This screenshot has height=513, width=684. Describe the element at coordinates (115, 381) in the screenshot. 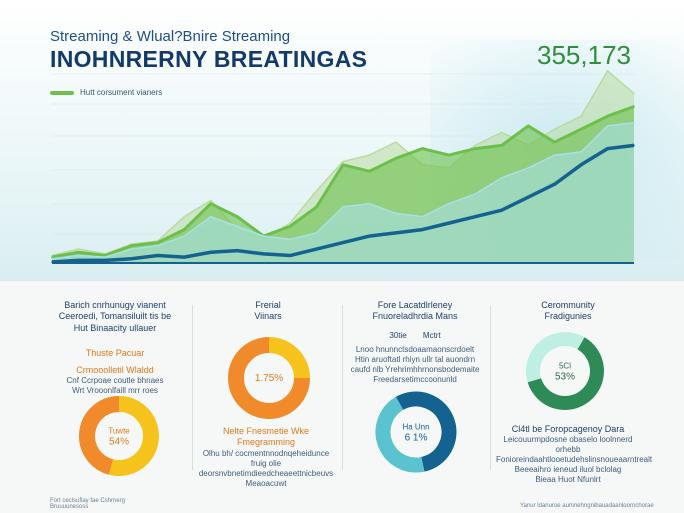

I see `panel-note: Cnf Ccrpoae coutle bhnaes` at that location.